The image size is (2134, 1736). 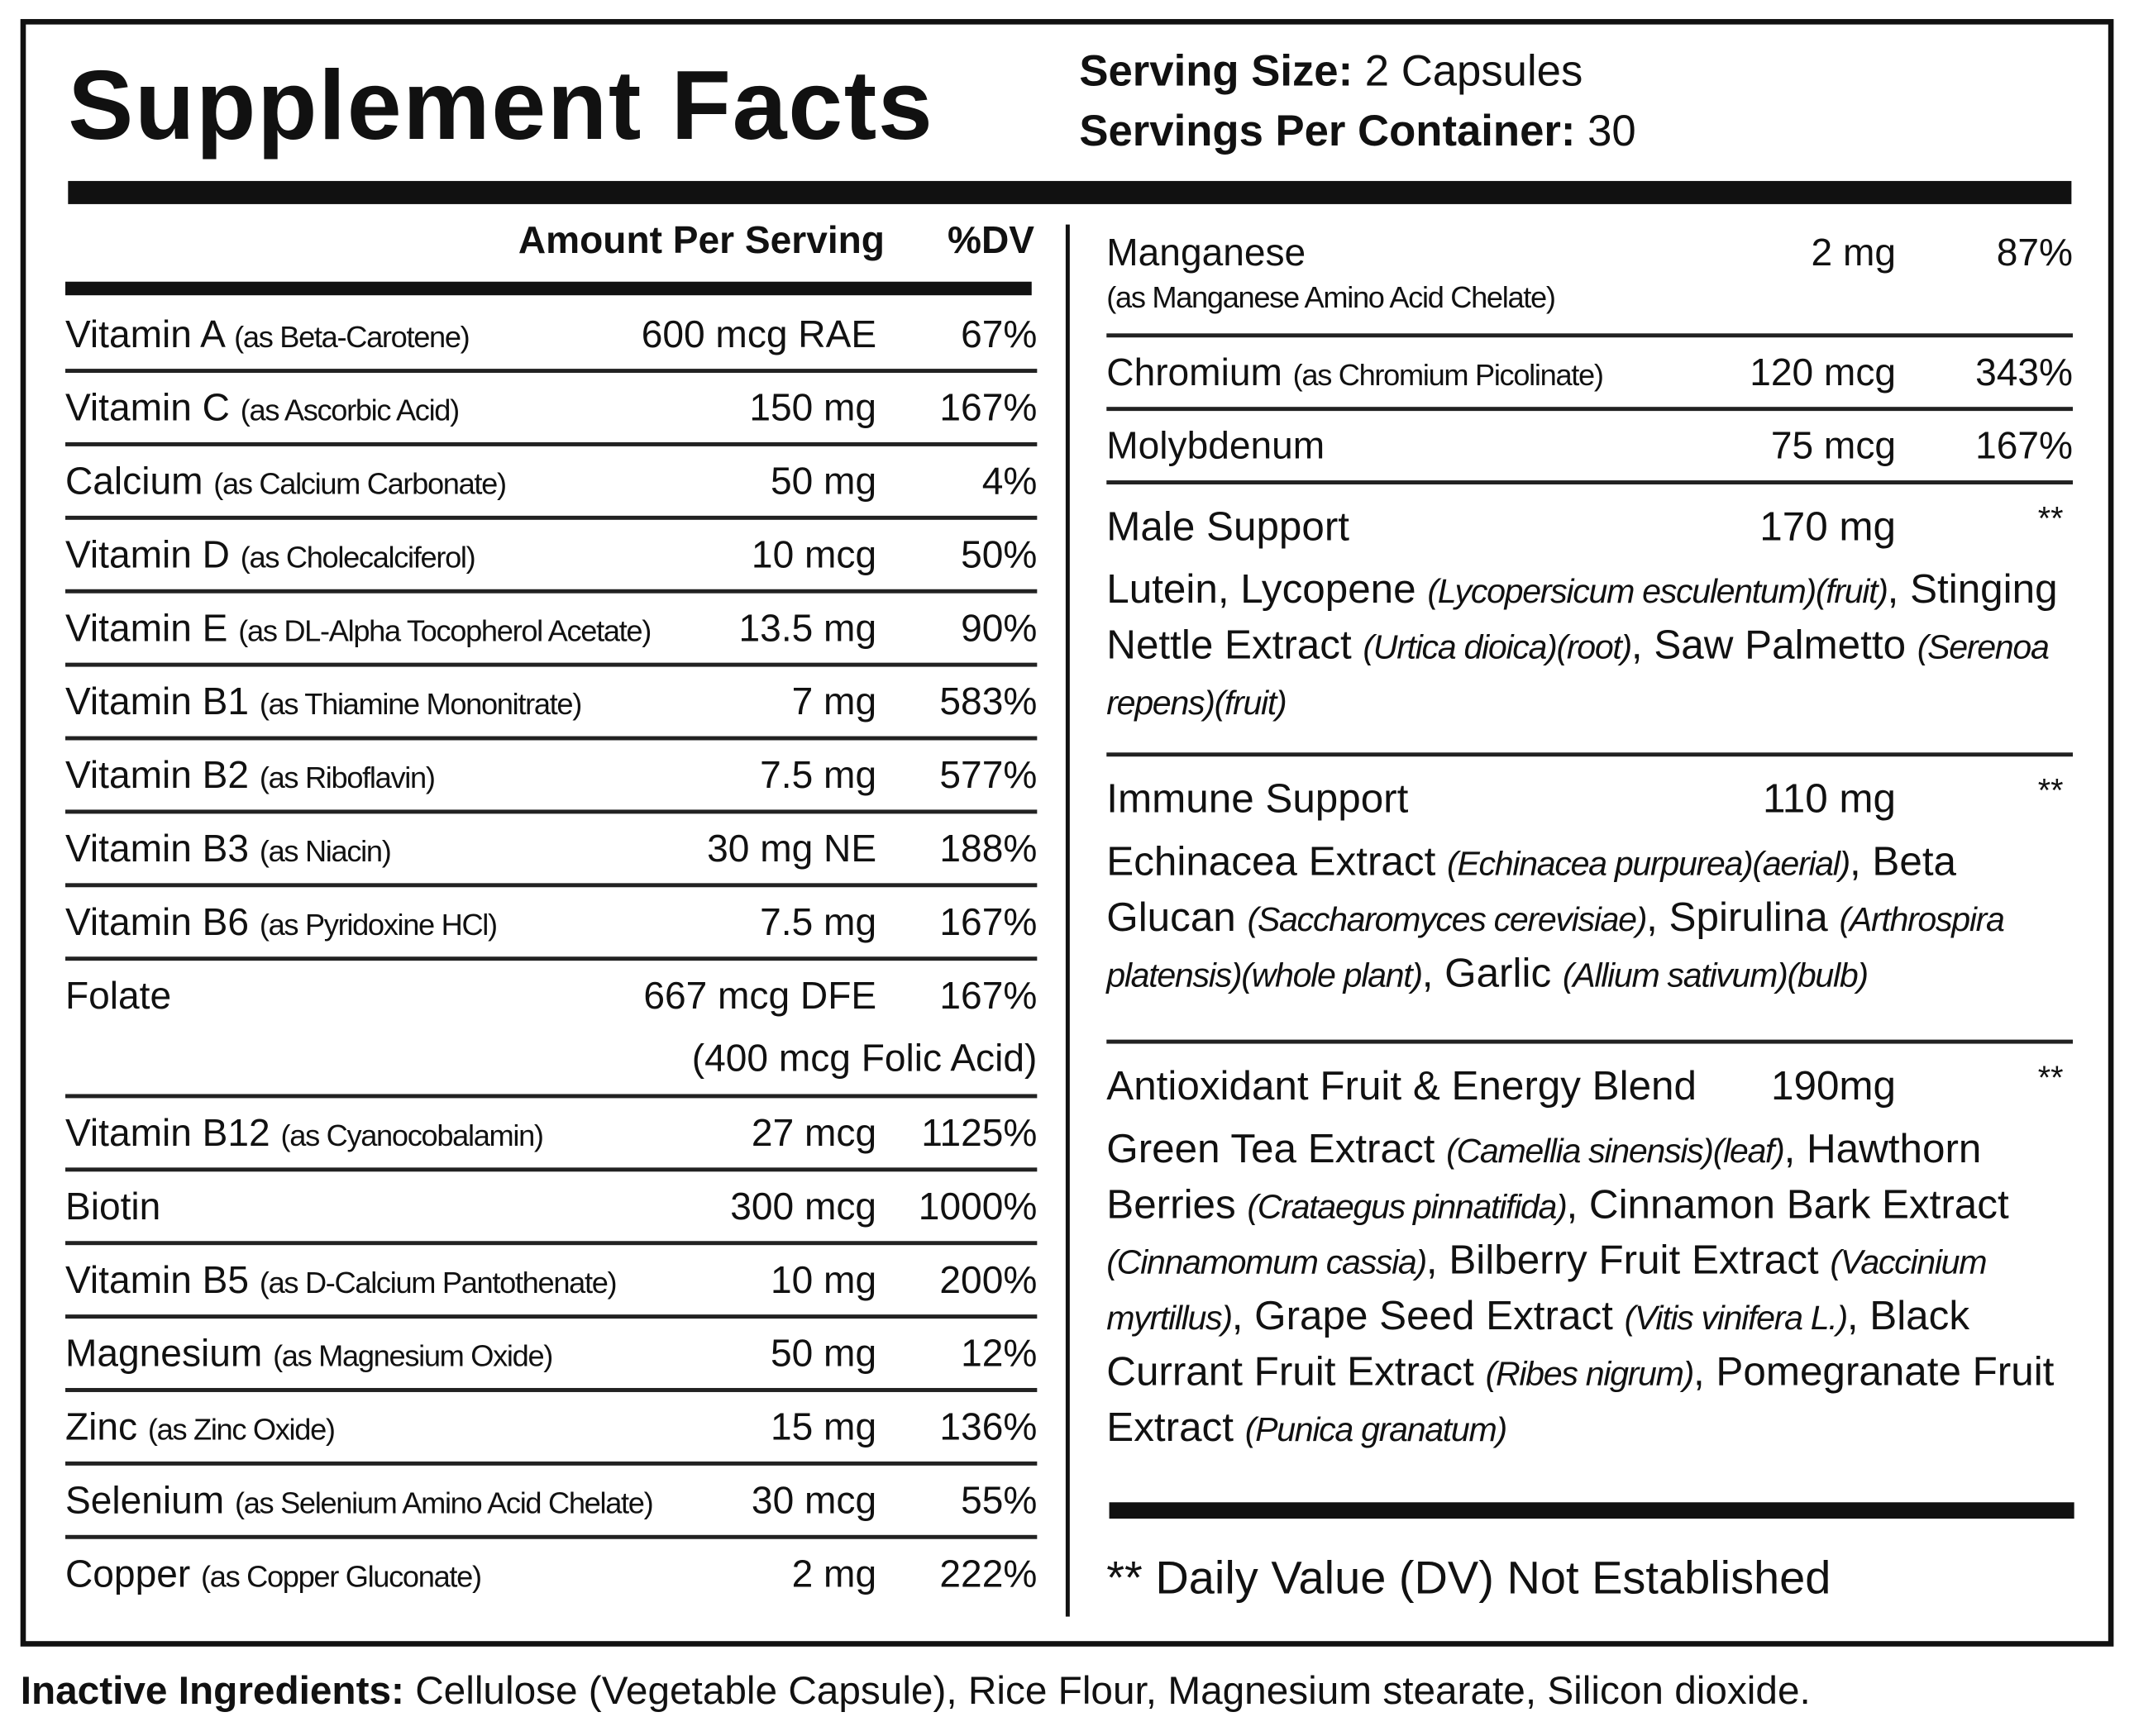 I want to click on daily-value: 87%, so click(x=2035, y=252).